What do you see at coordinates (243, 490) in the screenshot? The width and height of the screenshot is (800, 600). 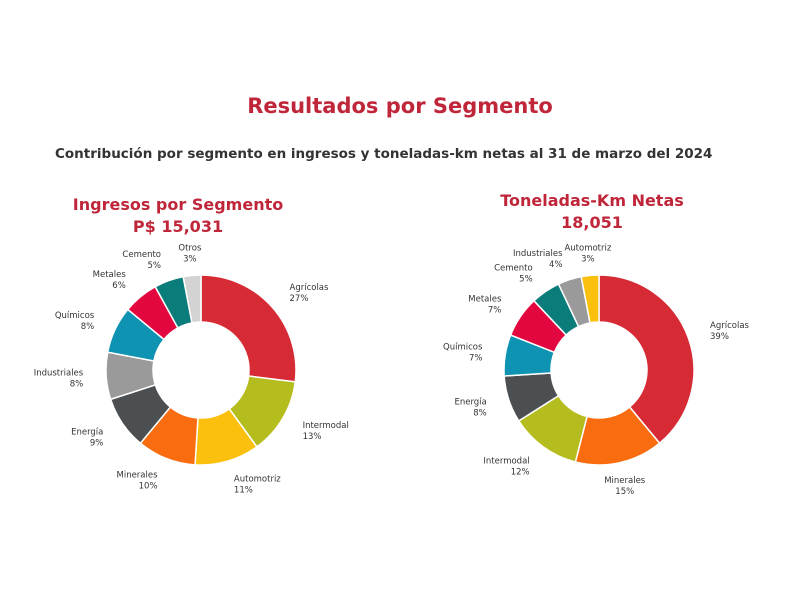 I see `revenue-label-value: 11%` at bounding box center [243, 490].